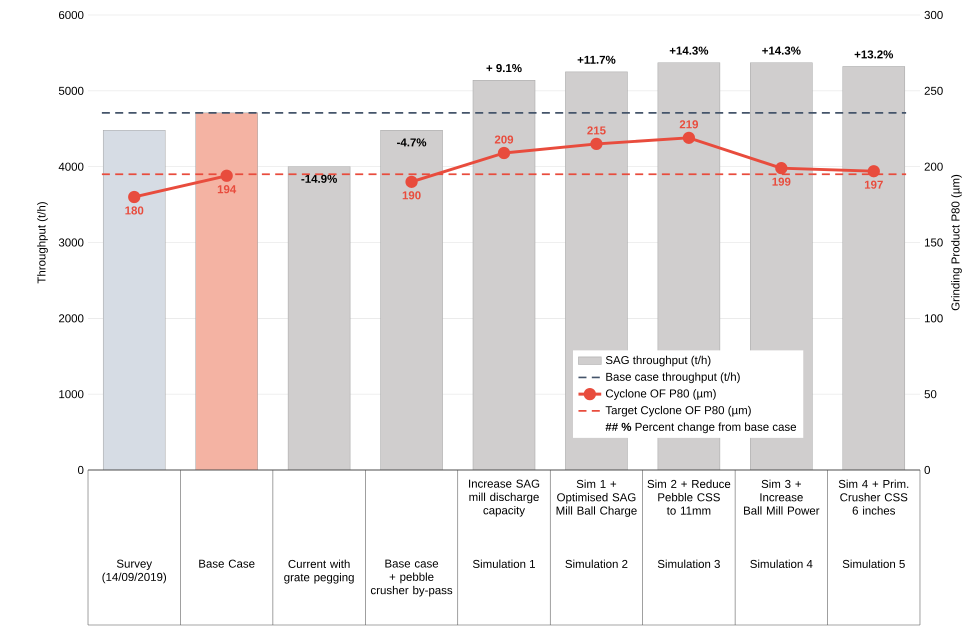  What do you see at coordinates (71, 166) in the screenshot?
I see `y-tick-label: 4000` at bounding box center [71, 166].